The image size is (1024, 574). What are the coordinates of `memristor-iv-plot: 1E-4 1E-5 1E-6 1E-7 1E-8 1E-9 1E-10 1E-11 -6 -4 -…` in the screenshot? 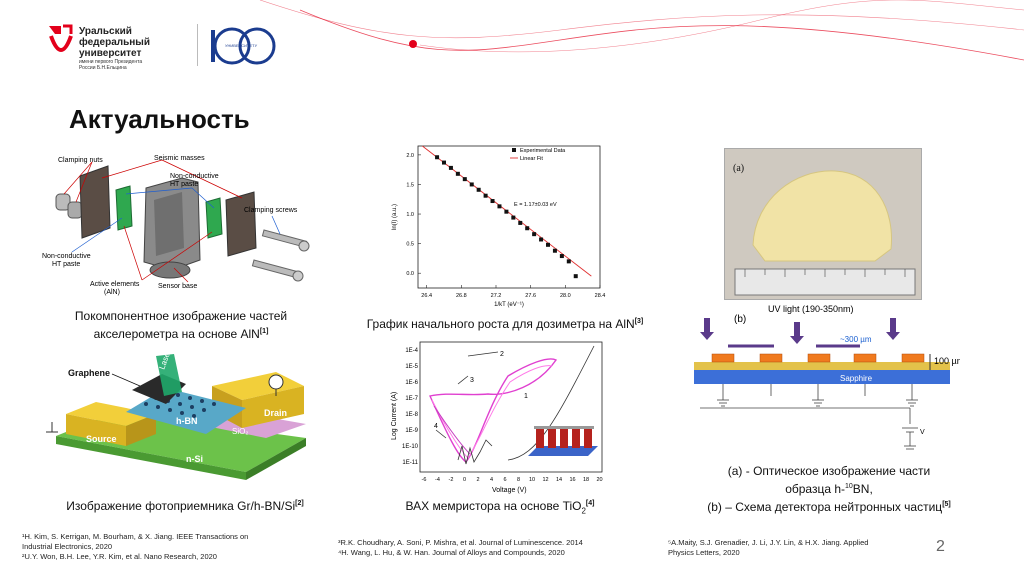 It's located at (497, 417).